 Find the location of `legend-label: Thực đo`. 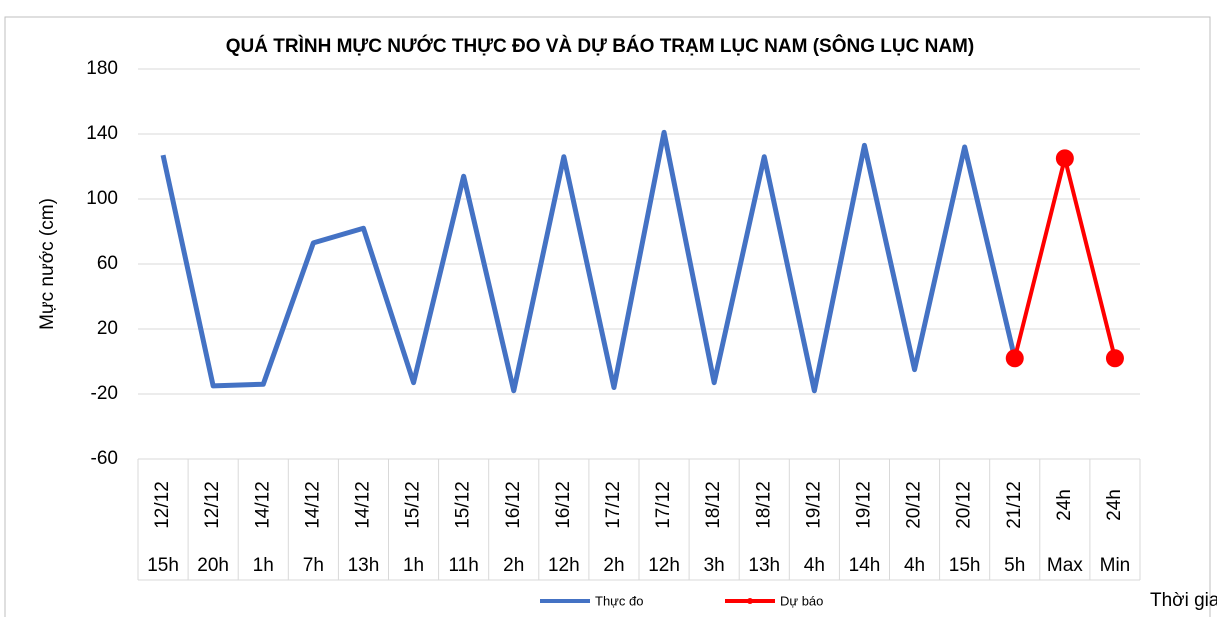

legend-label: Thực đo is located at coordinates (619, 600).